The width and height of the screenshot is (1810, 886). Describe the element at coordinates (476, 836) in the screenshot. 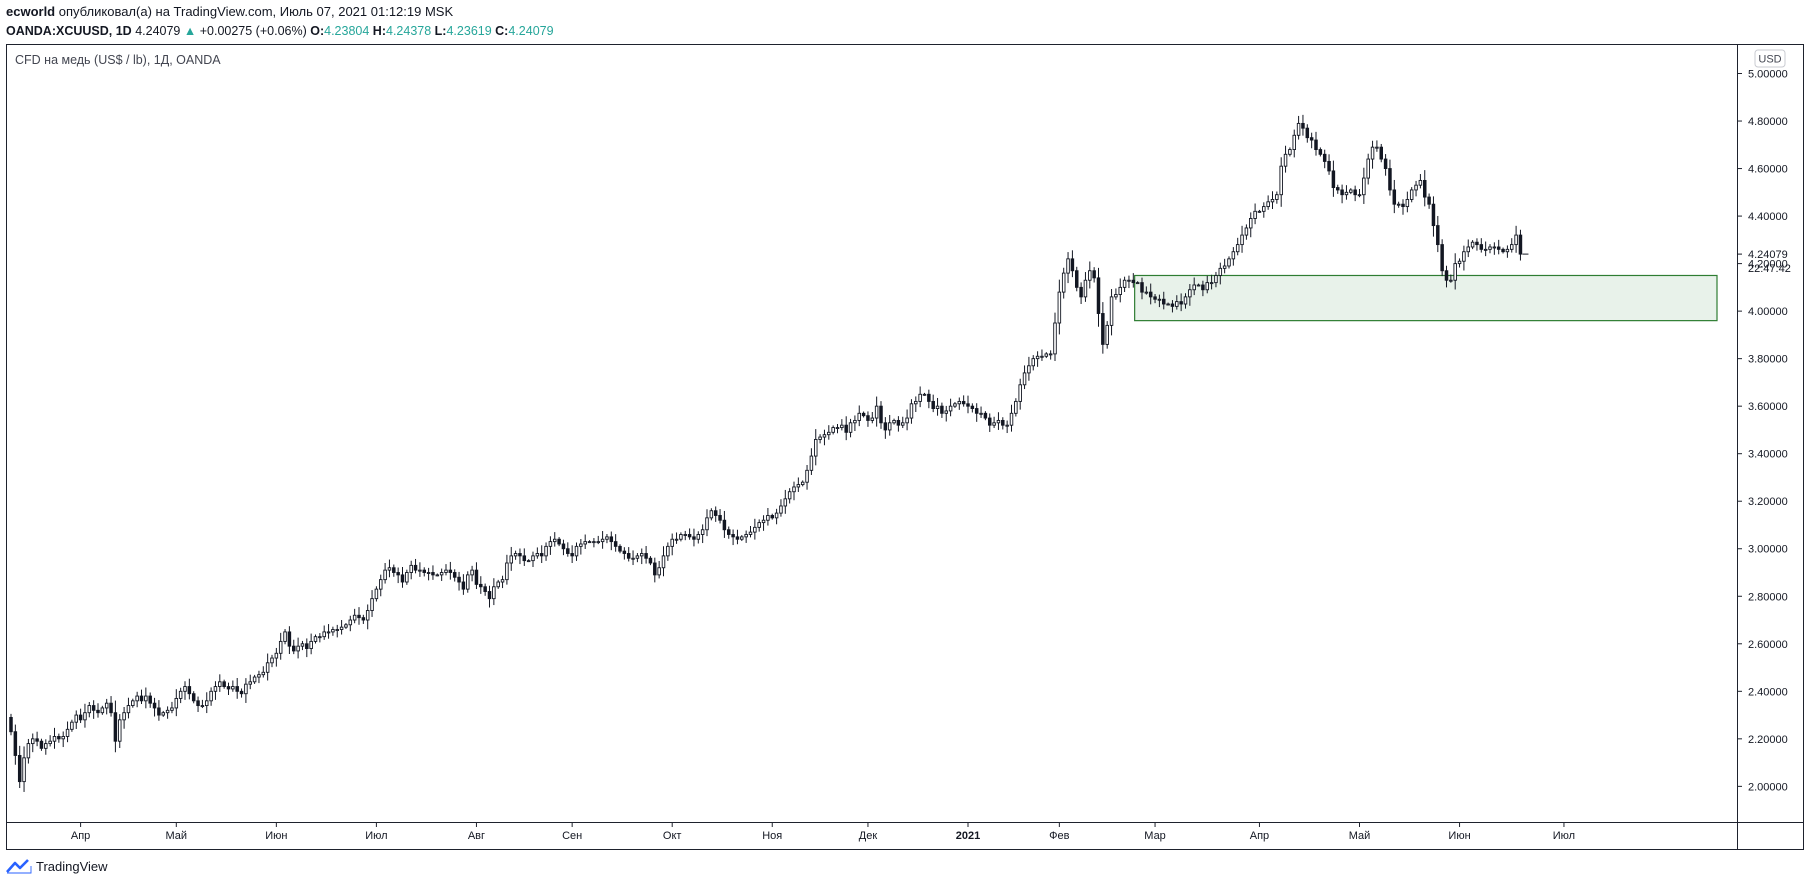

I see `time-tick-label: Авг` at that location.